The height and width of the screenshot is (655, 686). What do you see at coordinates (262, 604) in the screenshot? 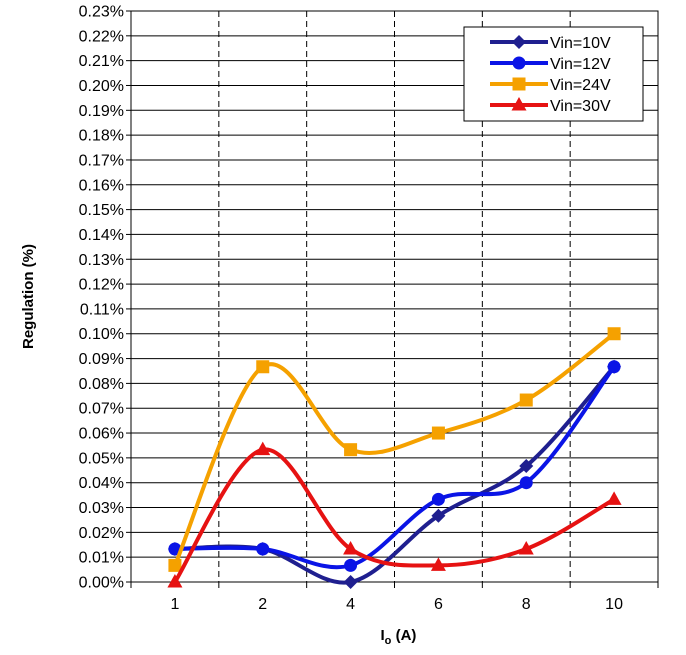
I see `x-tick-label: 2` at bounding box center [262, 604].